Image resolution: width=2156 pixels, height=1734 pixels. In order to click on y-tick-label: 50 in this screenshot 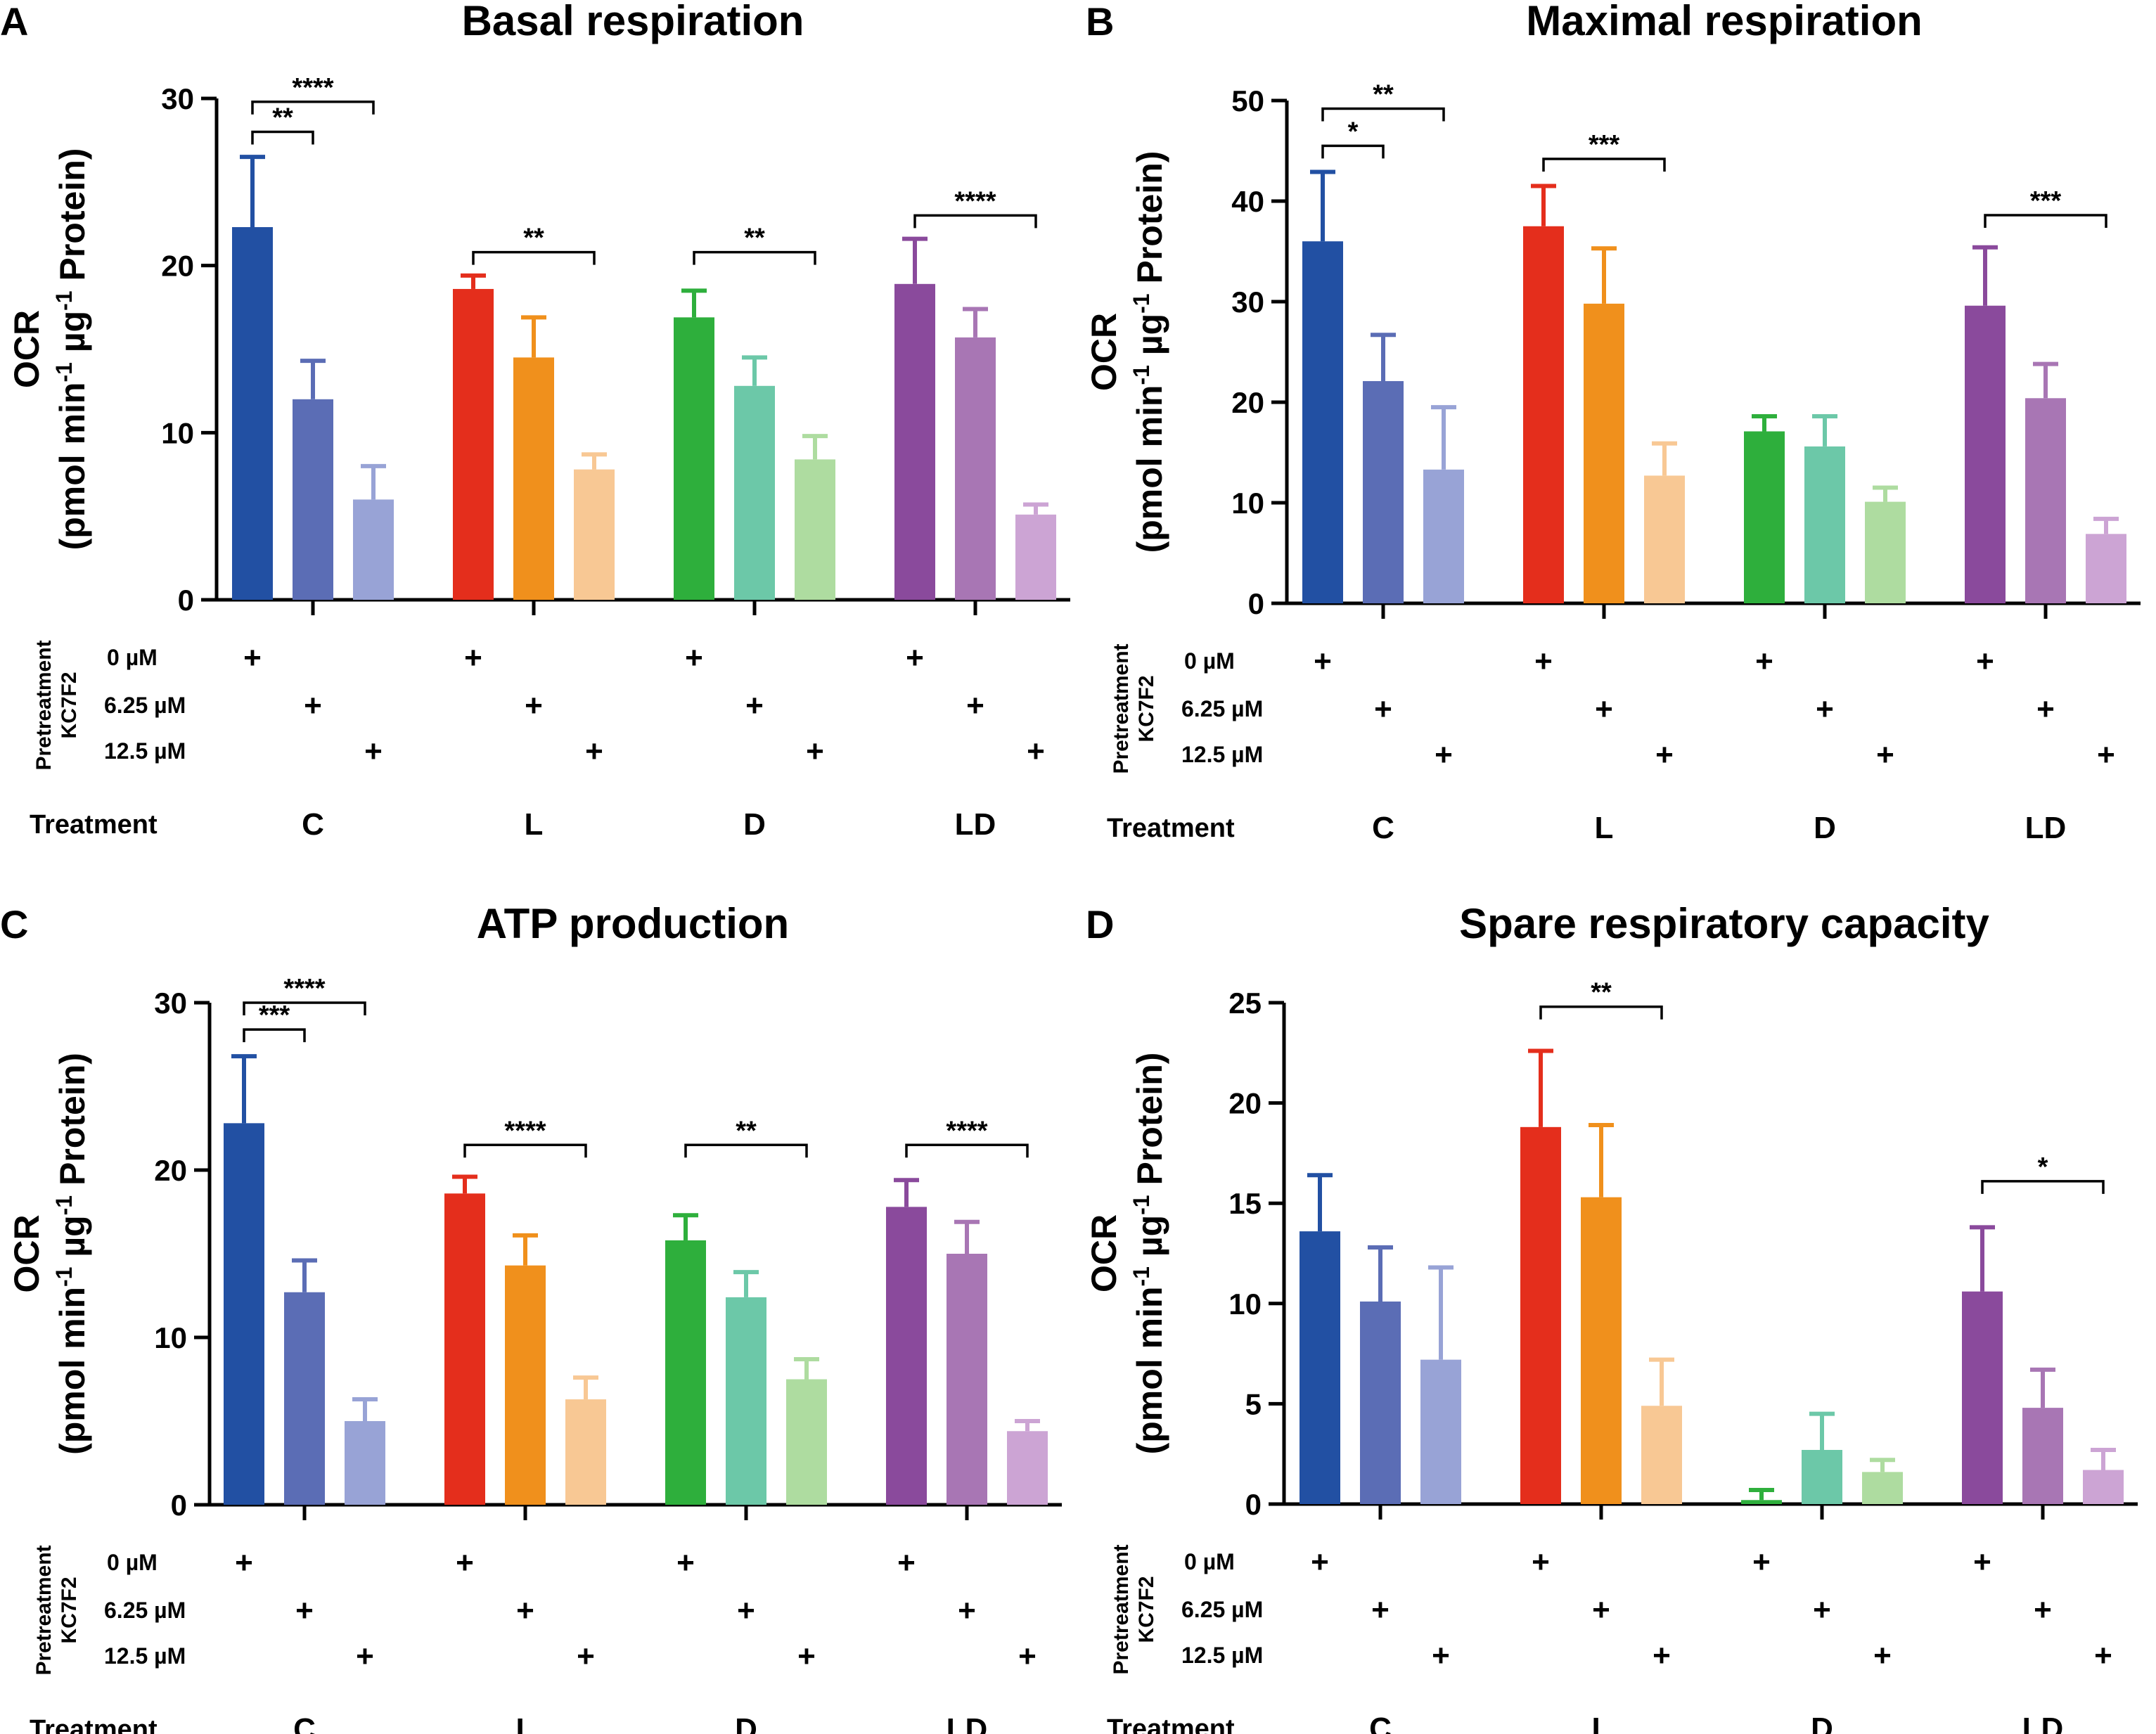, I will do `click(1247, 100)`.